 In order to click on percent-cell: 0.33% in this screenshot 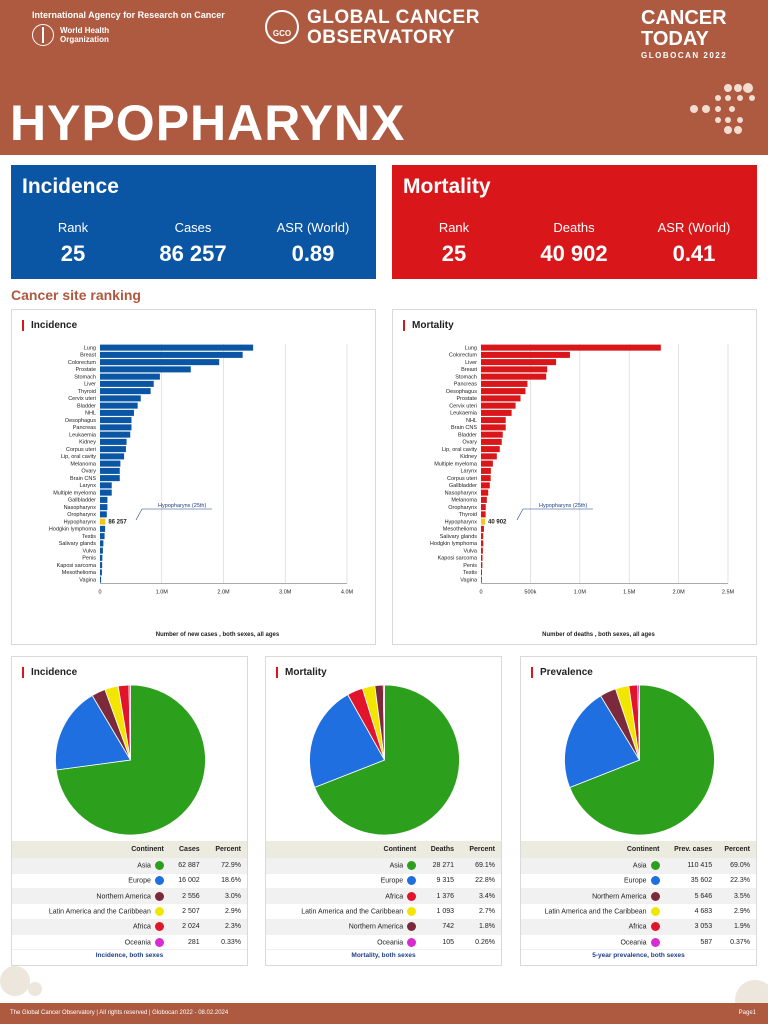, I will do `click(226, 942)`.